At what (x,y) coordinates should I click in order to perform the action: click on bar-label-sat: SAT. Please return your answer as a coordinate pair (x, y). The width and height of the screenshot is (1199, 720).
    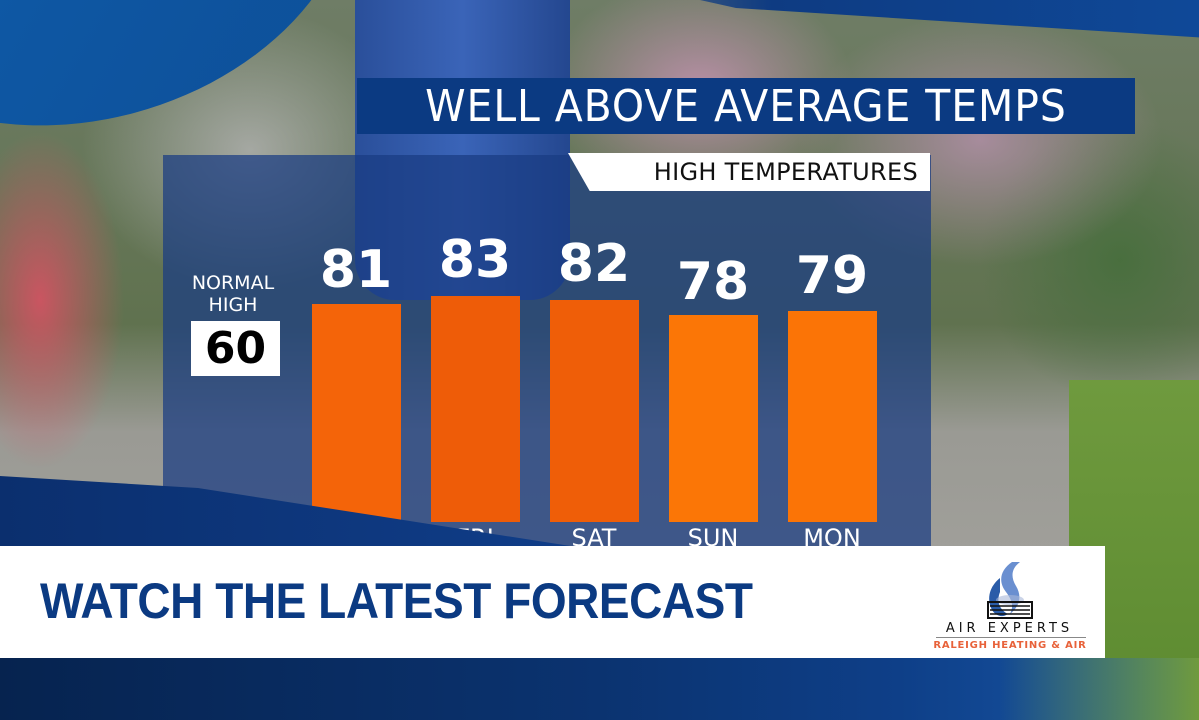
    Looking at the image, I should click on (594, 535).